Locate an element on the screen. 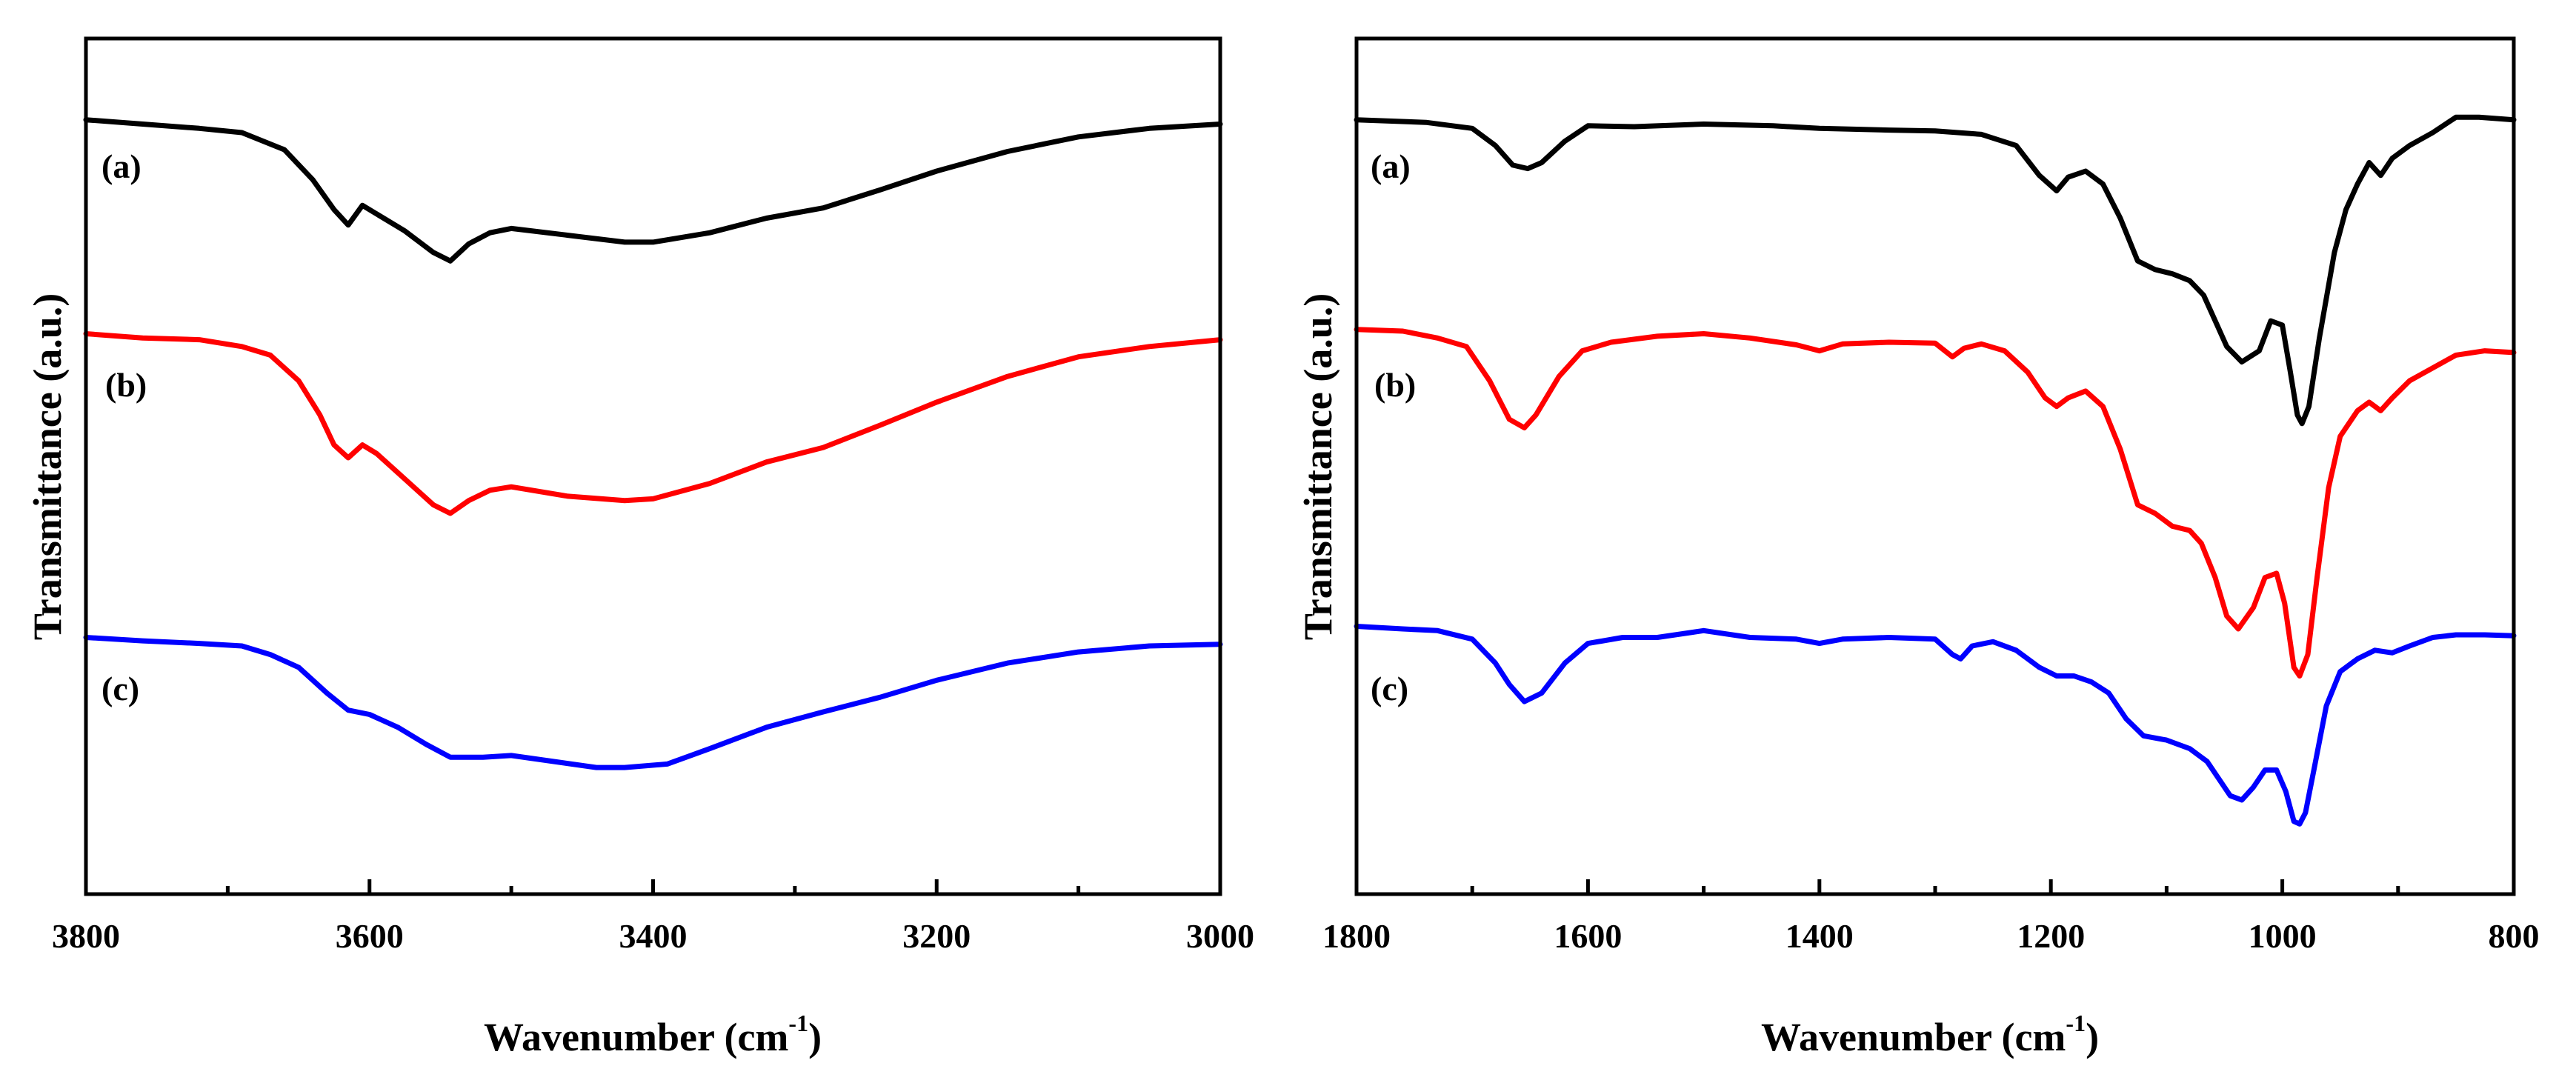 The width and height of the screenshot is (2576, 1083). left-x-ticks: 3800 3600 3400 3200 3000 is located at coordinates (653, 917).